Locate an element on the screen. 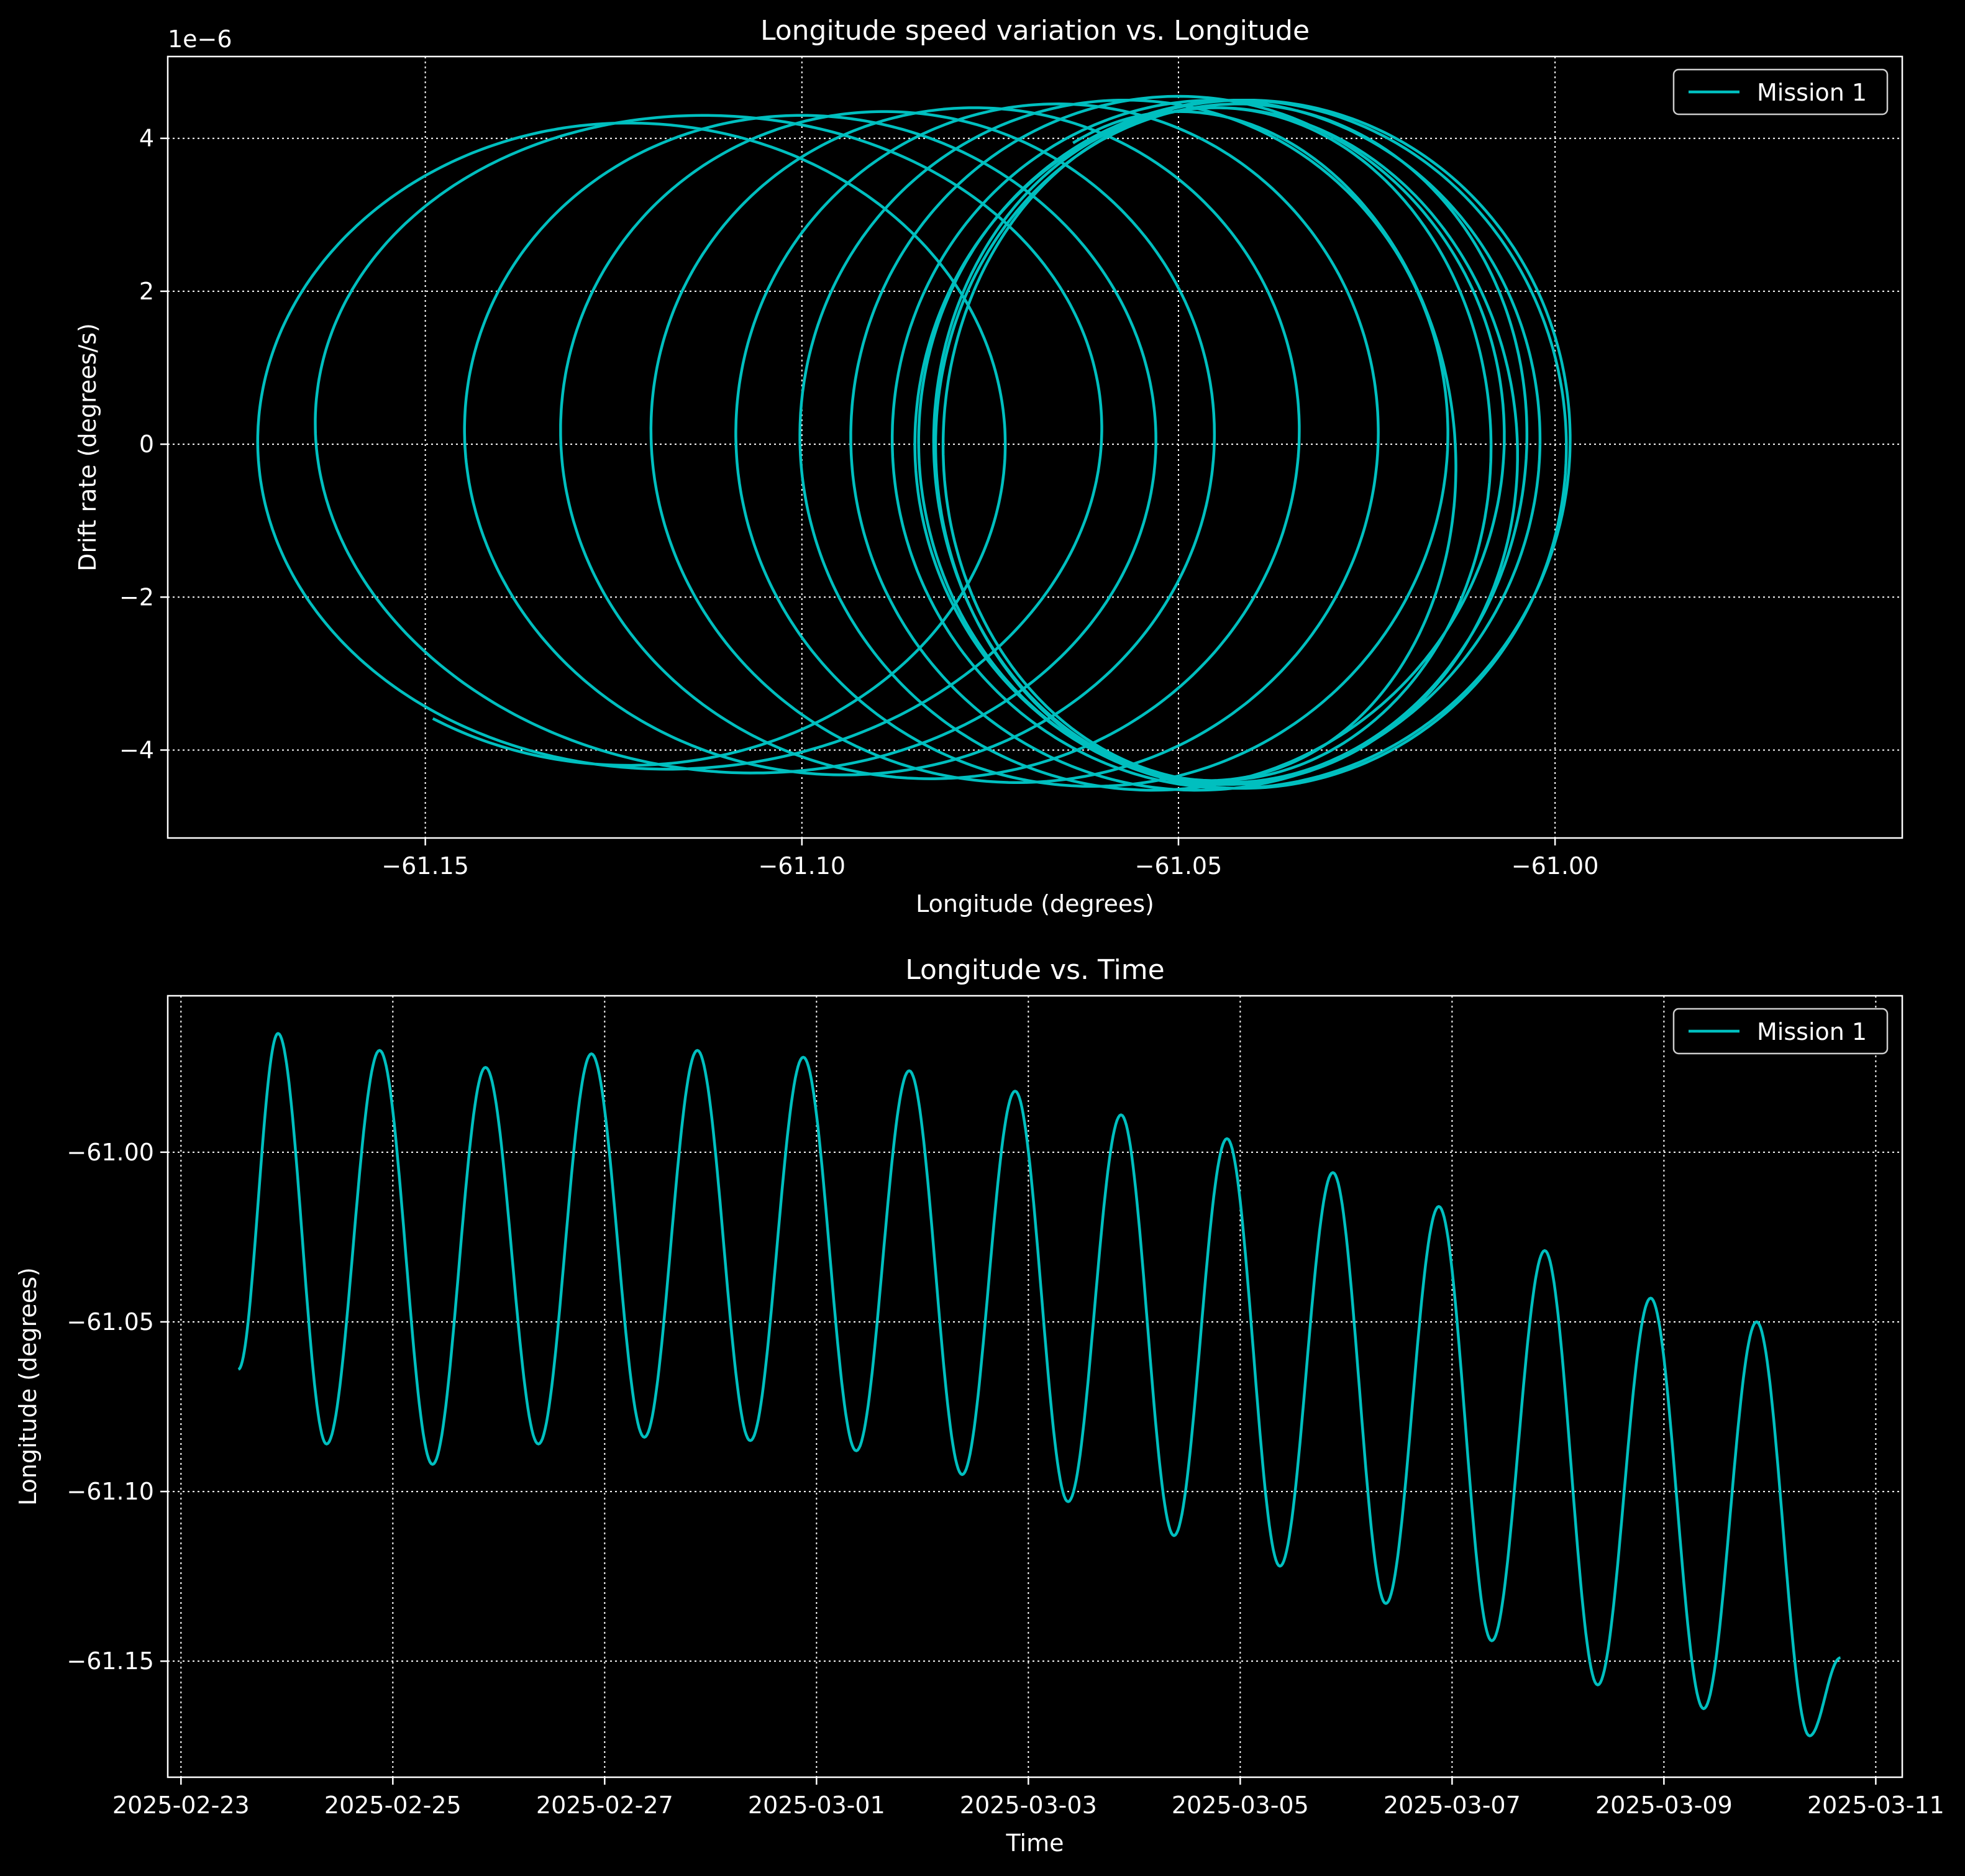 The image size is (1965, 1876). chart1-y-ticks: 4 2 0 −2 −4 is located at coordinates (143, 444).